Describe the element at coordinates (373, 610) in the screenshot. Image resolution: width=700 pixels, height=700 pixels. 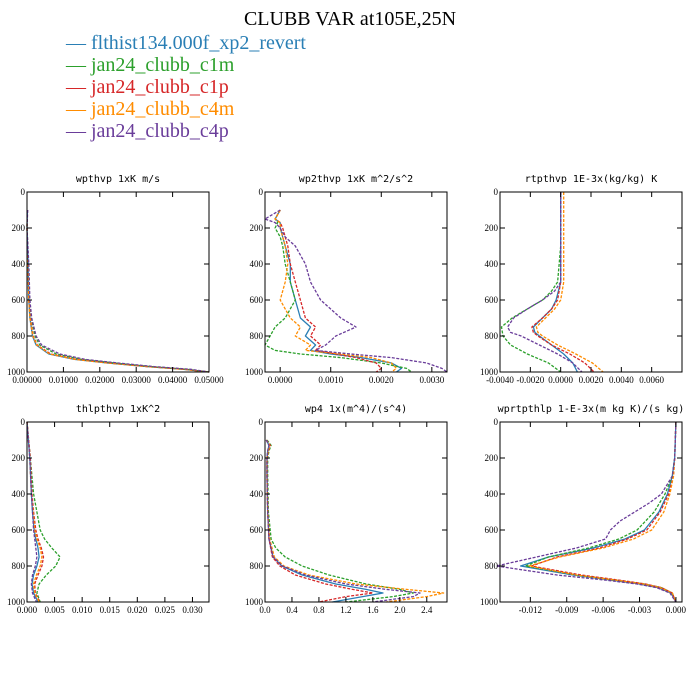
I see `x-tick-label: 1.6` at that location.